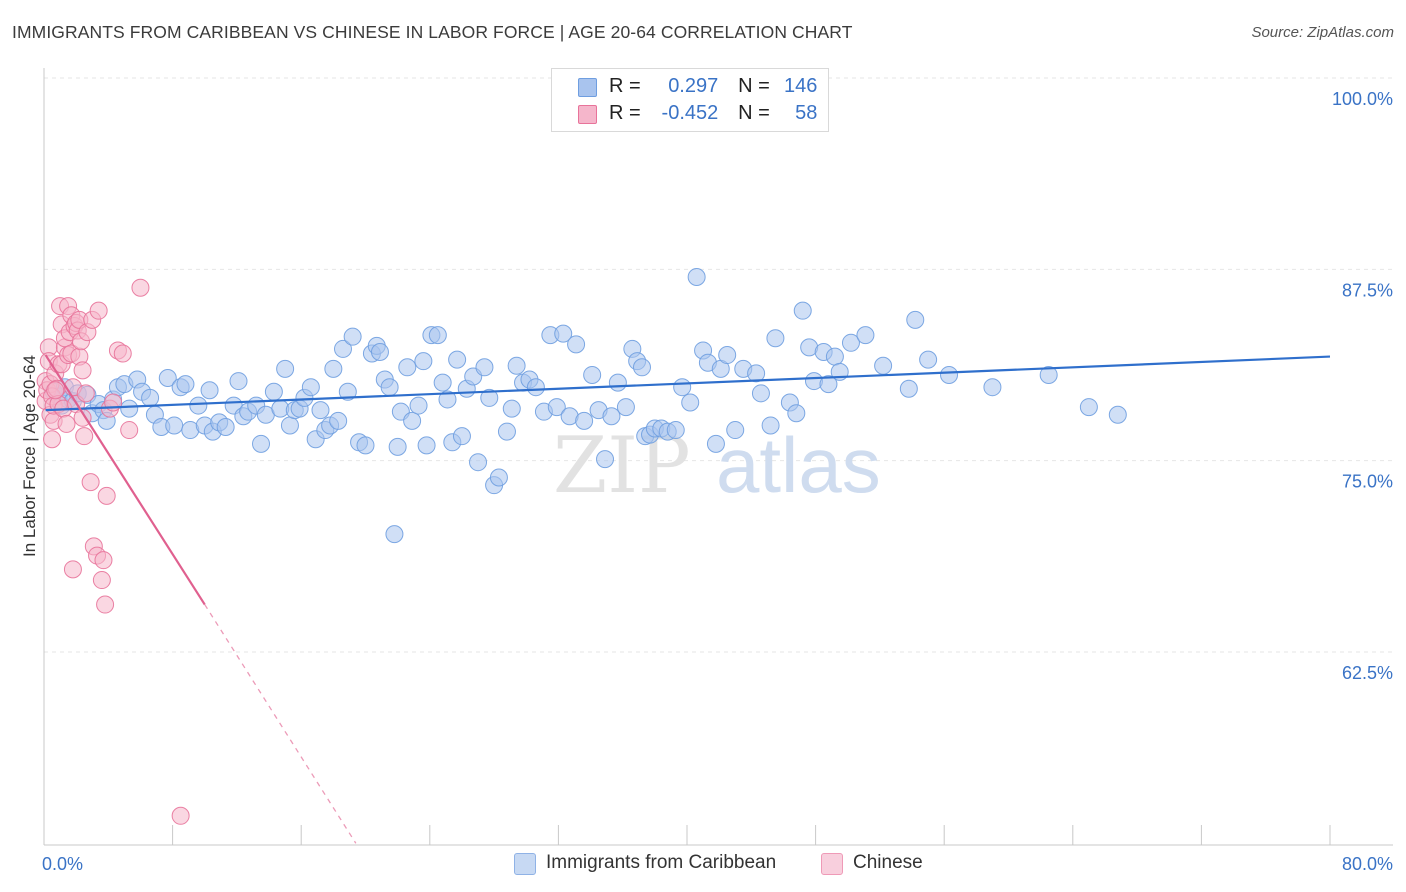 This screenshot has width=1406, height=892. Describe the element at coordinates (690, 113) in the screenshot. I see `legend-r-value: -0.452` at that location.